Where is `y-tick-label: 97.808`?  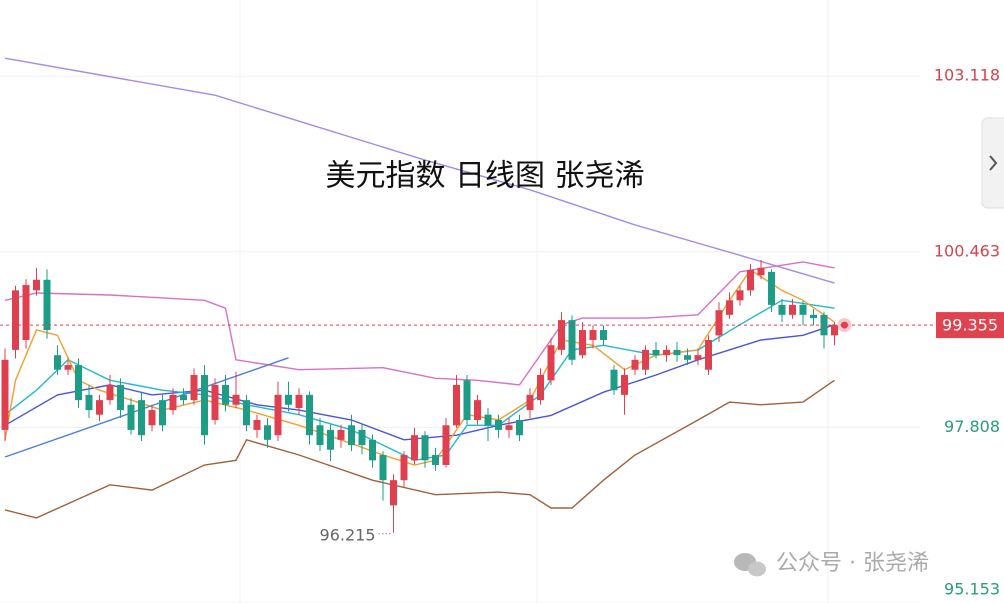
y-tick-label: 97.808 is located at coordinates (972, 426).